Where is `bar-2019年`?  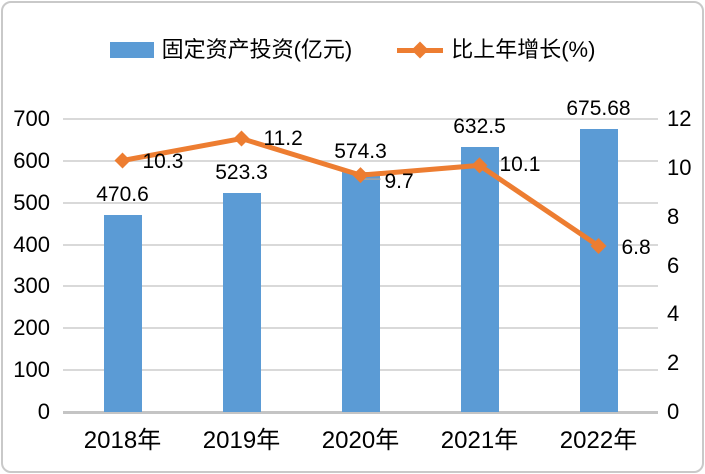
bar-2019年 is located at coordinates (241, 302).